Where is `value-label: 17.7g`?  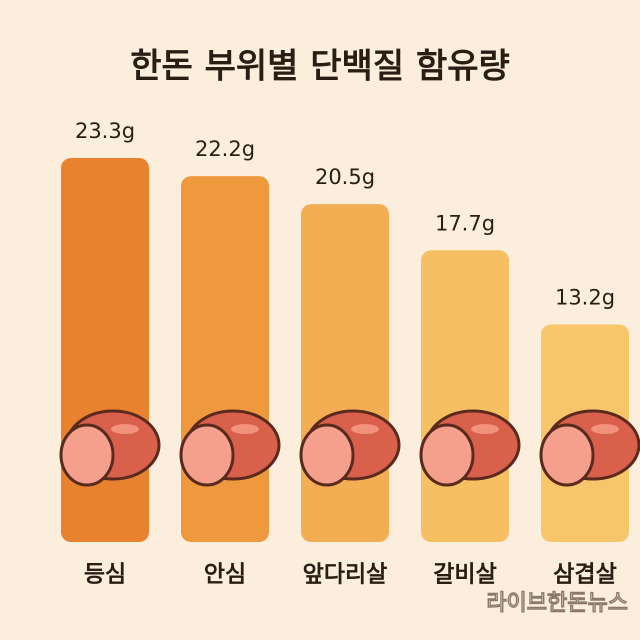
value-label: 17.7g is located at coordinates (465, 223).